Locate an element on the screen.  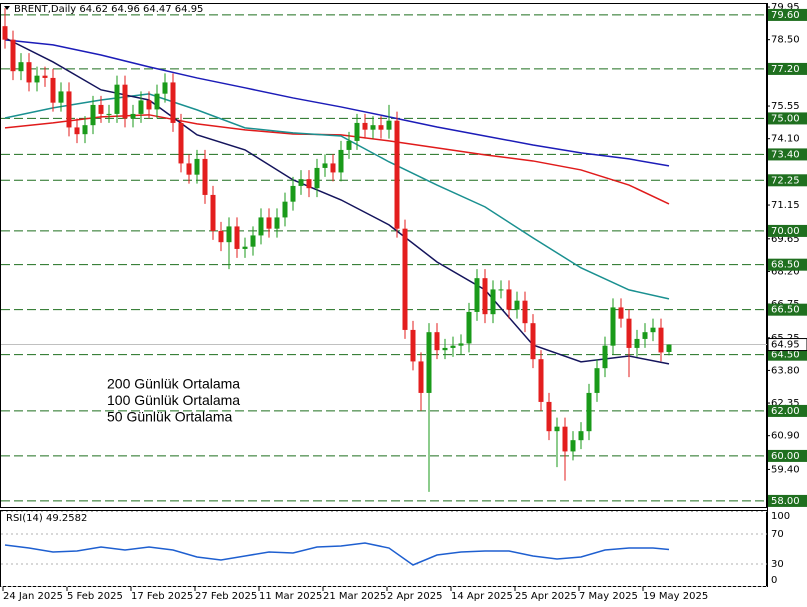
x-tick-label: 25 Apr 2025 is located at coordinates (546, 596).